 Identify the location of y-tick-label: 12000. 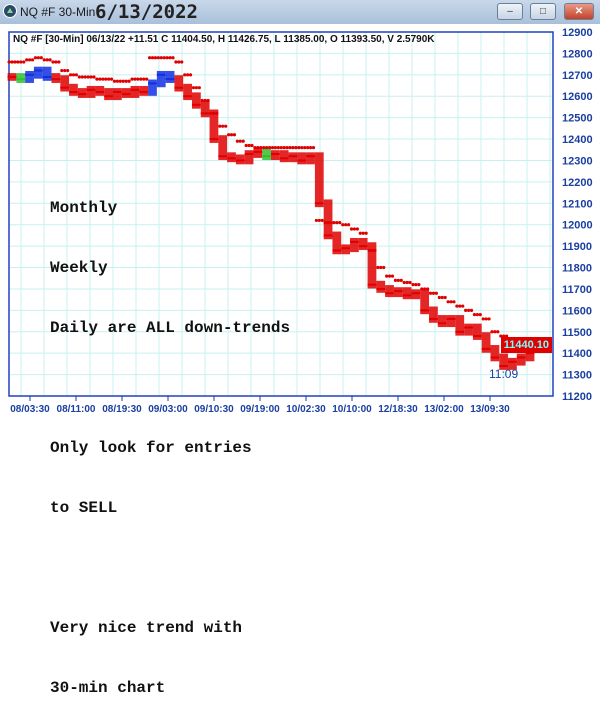
(577, 226).